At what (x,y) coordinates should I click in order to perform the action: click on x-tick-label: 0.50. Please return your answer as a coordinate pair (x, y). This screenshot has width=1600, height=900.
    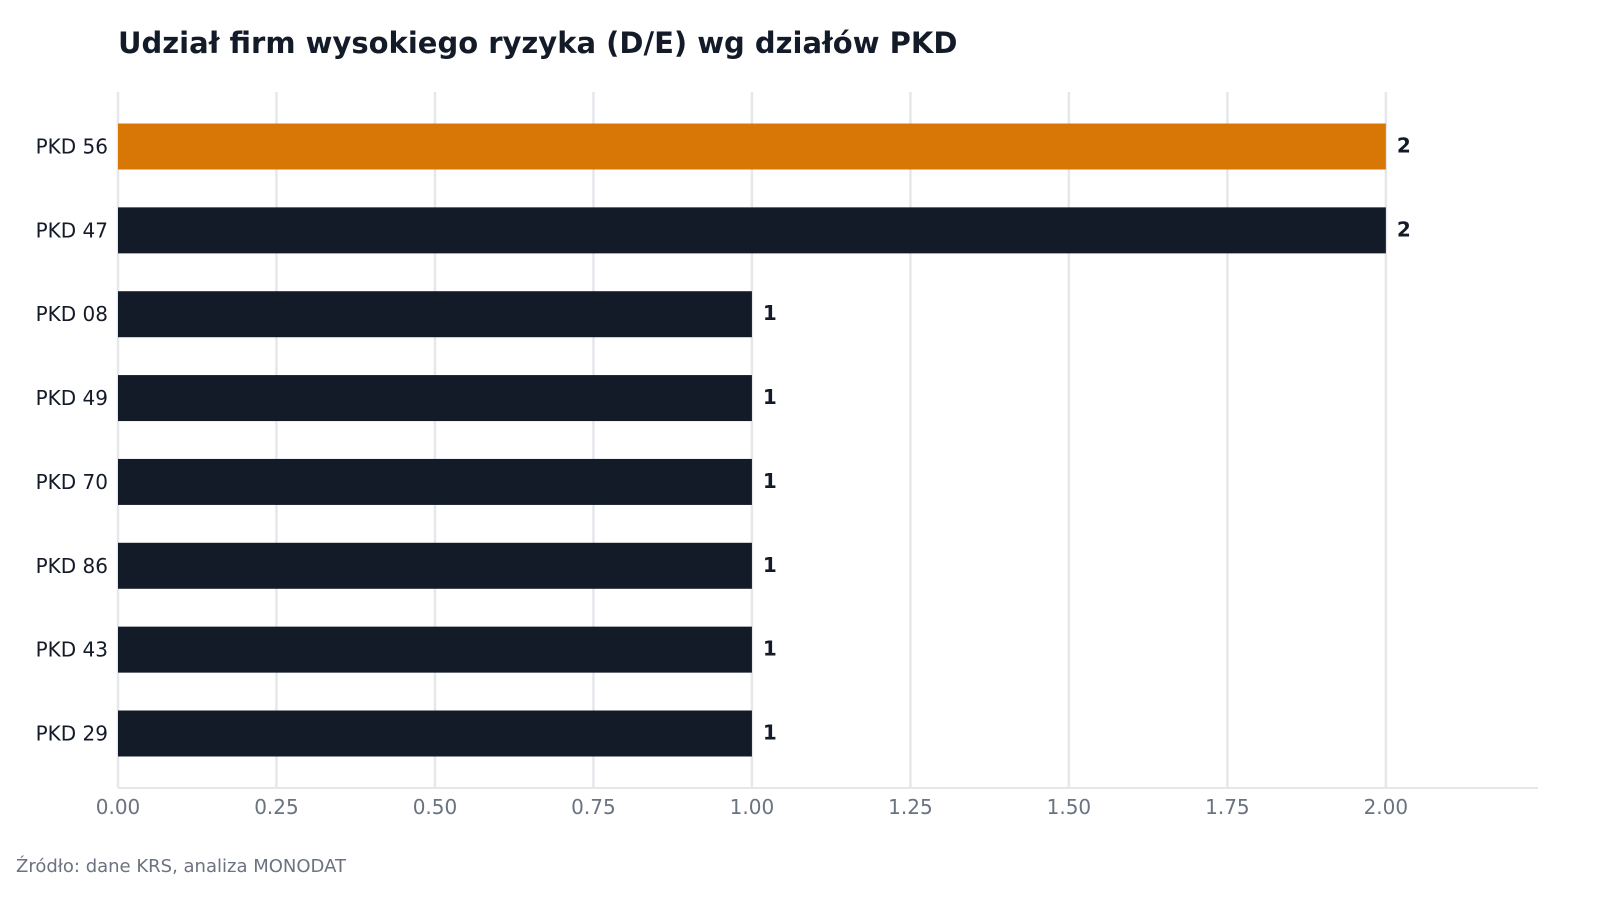
    Looking at the image, I should click on (435, 807).